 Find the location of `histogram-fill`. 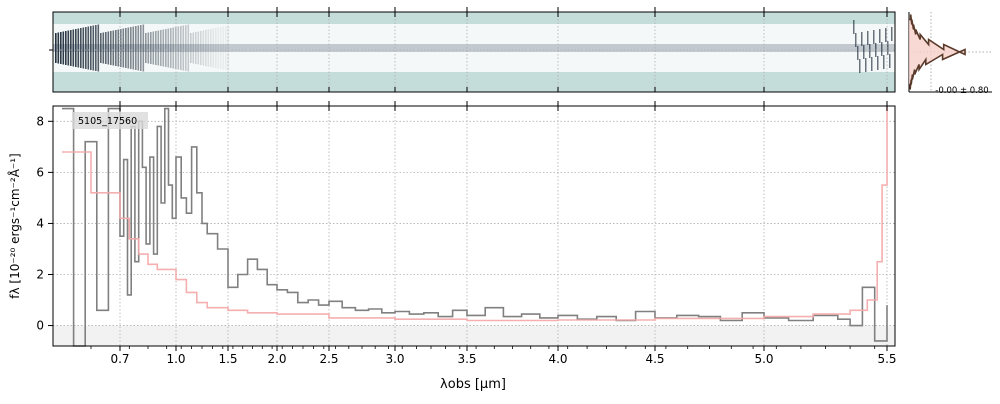

histogram-fill is located at coordinates (937, 52).